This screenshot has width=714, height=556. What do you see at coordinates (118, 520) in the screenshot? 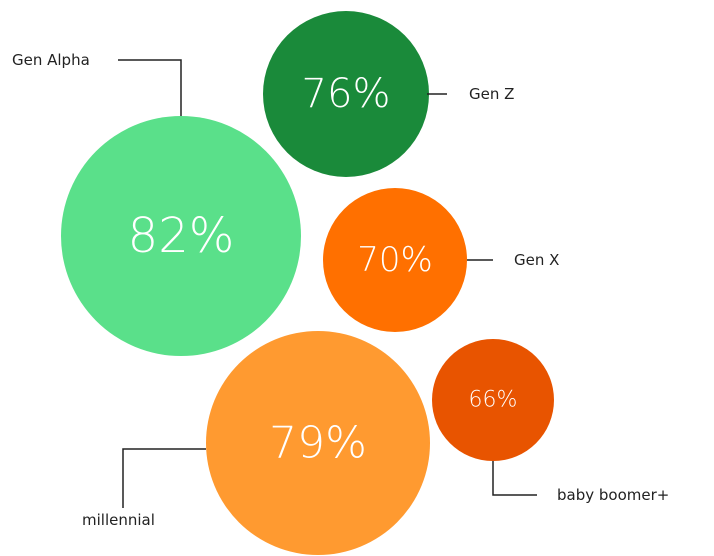
I see `category-label: millennial` at bounding box center [118, 520].